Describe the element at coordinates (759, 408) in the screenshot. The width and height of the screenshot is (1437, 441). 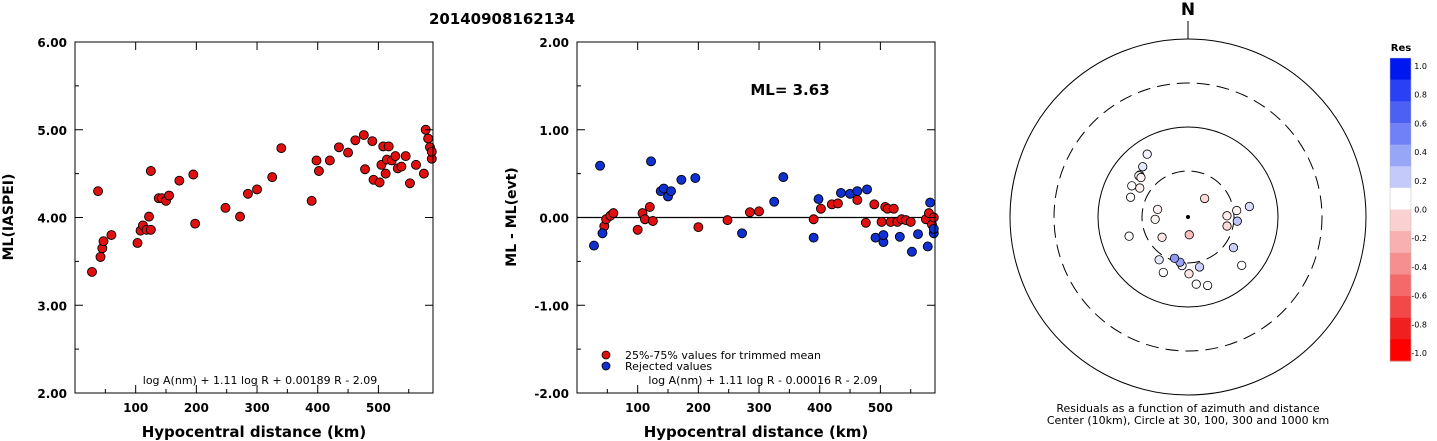
I see `p2-xtick-label: 300` at that location.